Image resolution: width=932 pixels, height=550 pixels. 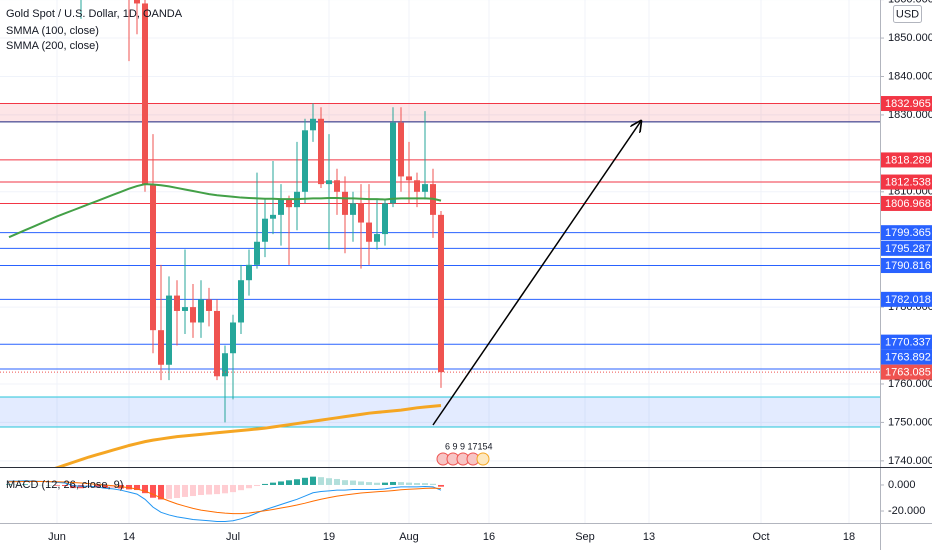 I want to click on y-tick-label: 1860.000, so click(x=910, y=3).